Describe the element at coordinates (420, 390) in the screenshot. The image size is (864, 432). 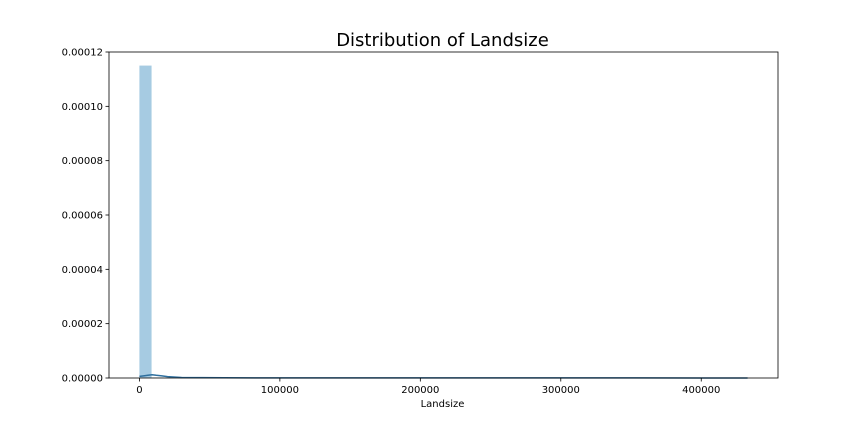
I see `x-tick-label: 200000` at that location.